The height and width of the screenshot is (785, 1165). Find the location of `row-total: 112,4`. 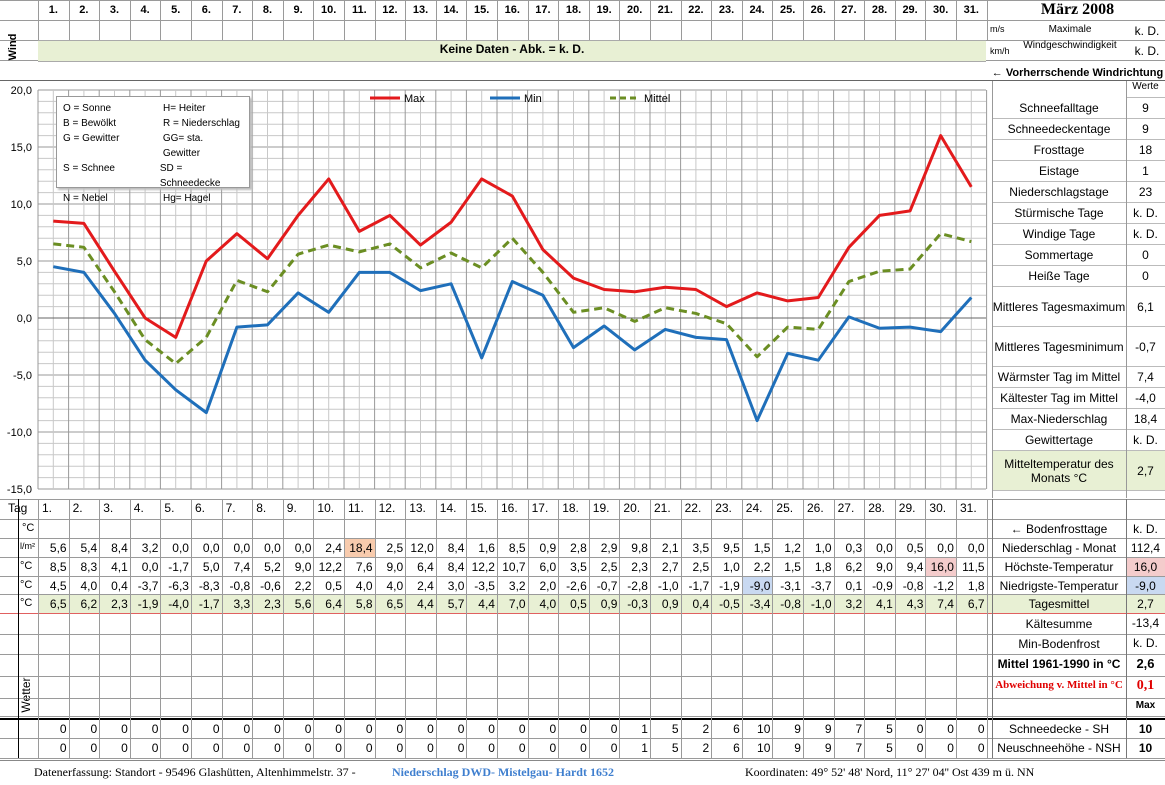

row-total: 112,4 is located at coordinates (1145, 548).